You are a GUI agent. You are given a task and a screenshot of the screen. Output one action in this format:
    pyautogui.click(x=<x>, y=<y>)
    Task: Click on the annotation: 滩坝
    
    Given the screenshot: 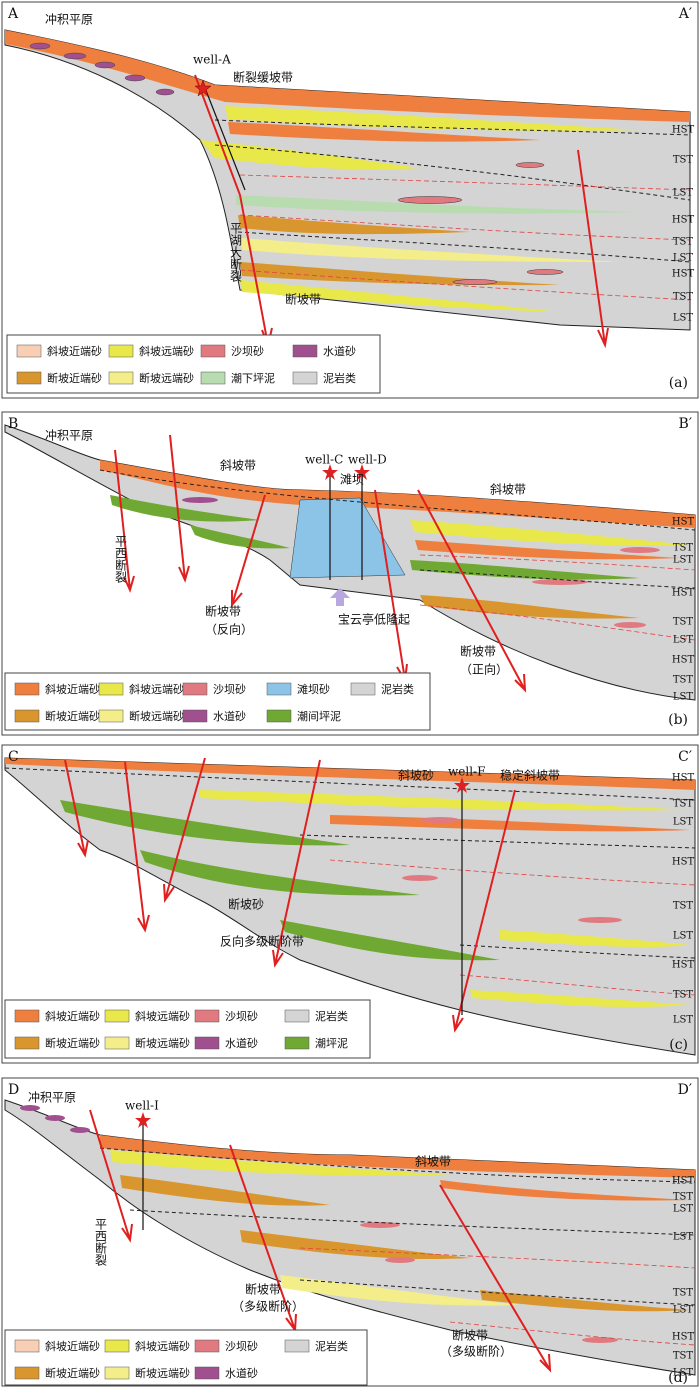 What is the action you would take?
    pyautogui.click(x=352, y=480)
    